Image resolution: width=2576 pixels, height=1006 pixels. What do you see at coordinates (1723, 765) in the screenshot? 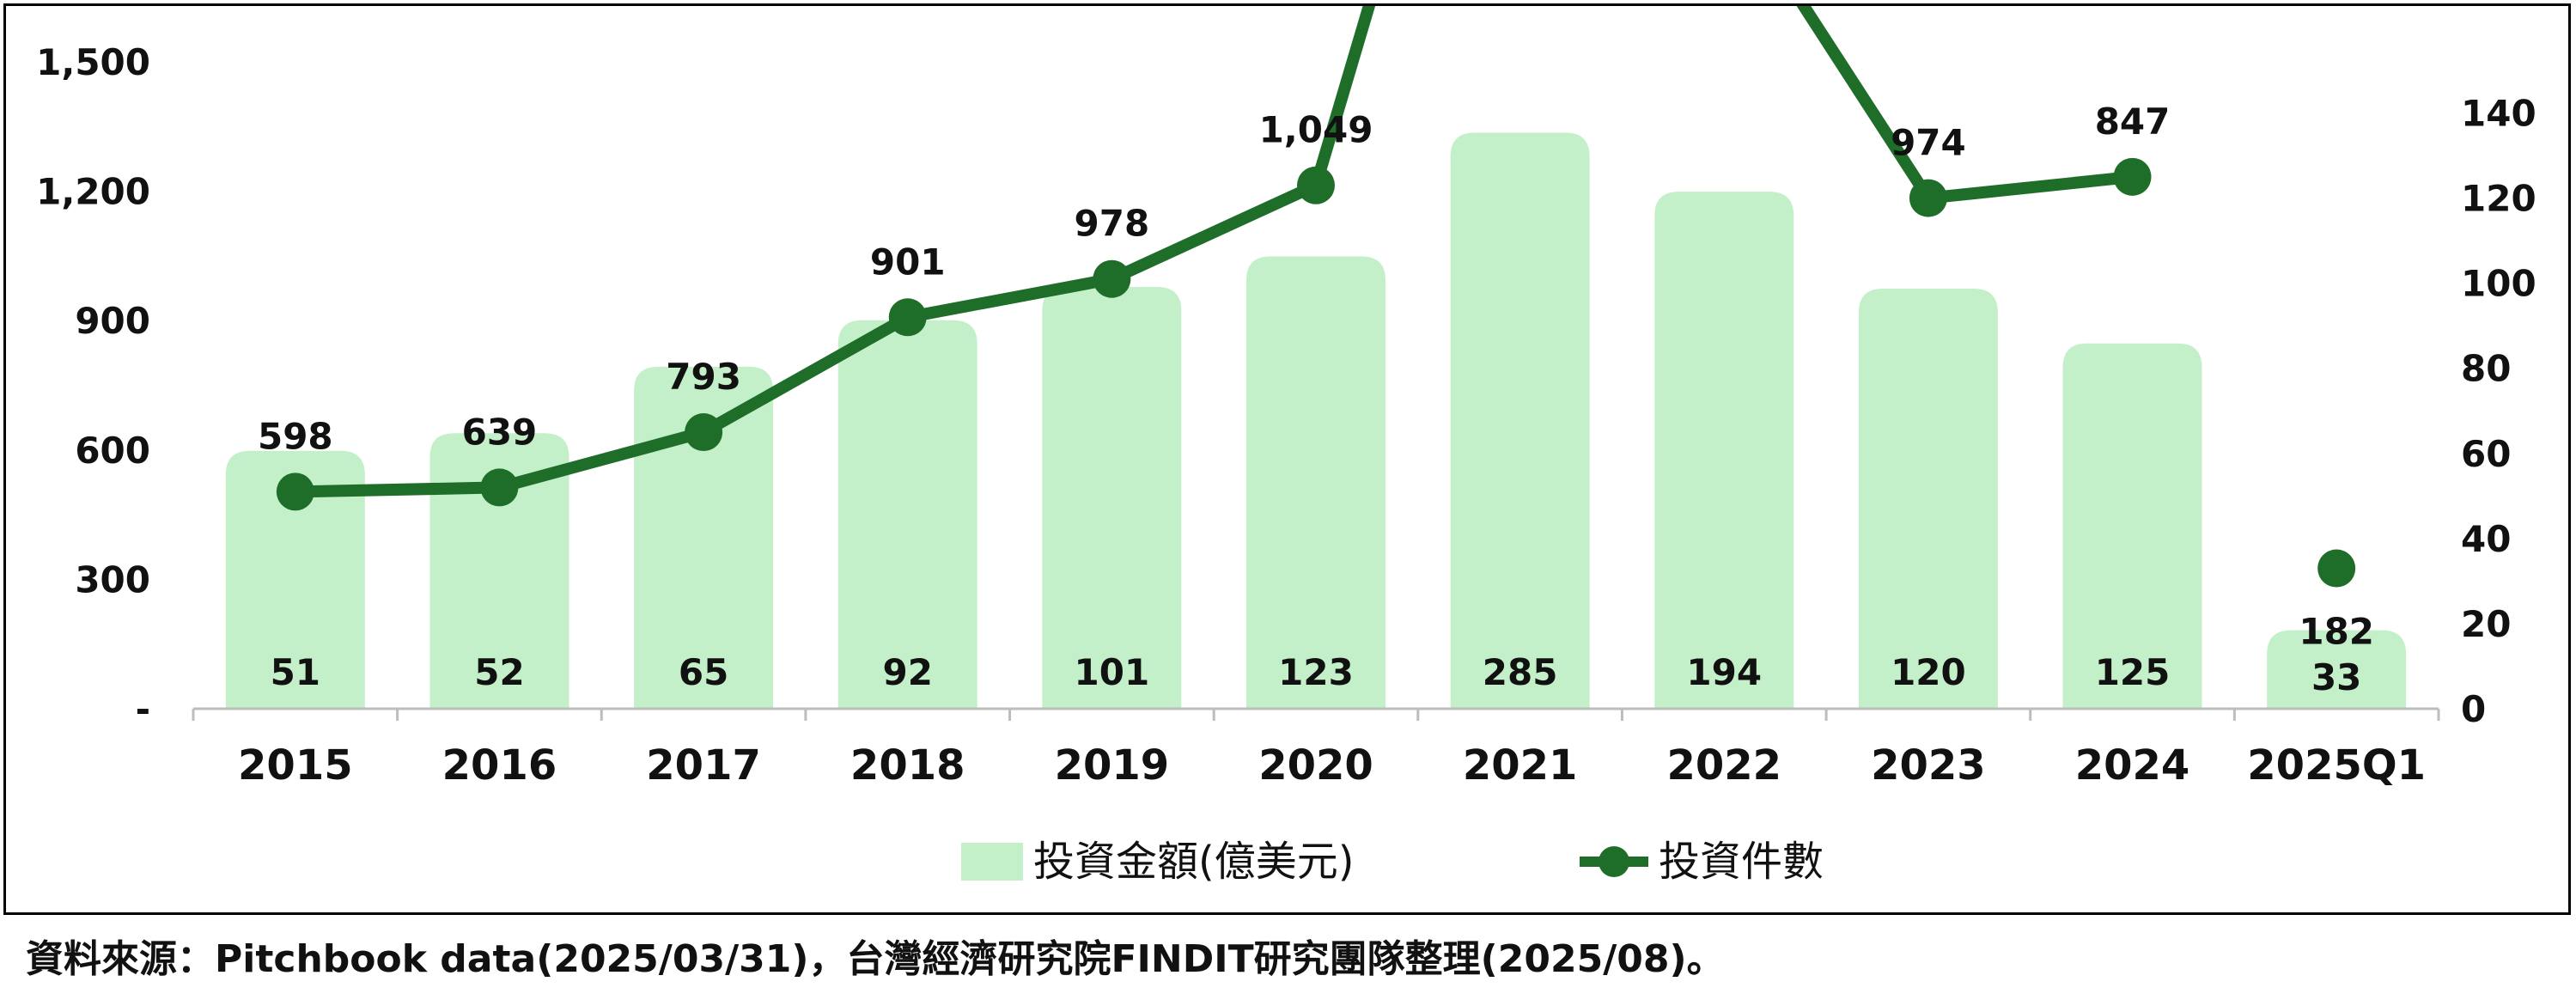
I see `x-tick-label-2022: 2022` at bounding box center [1723, 765].